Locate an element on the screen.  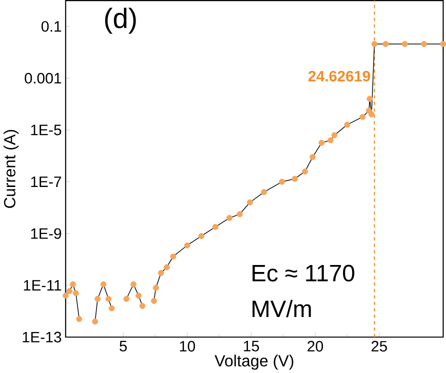
y-tick-label: 0.001 is located at coordinates (43, 78).